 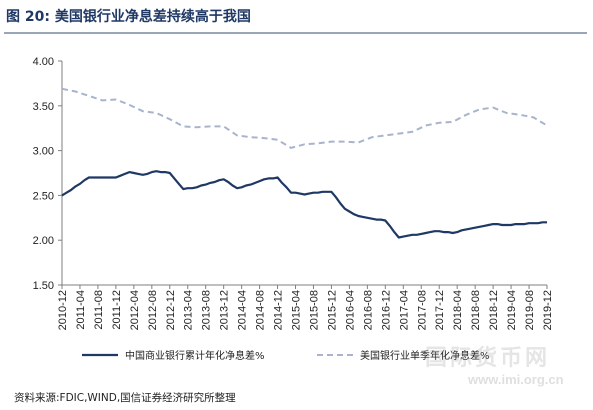 I want to click on x-tick-label: 2010-12, so click(x=63, y=310).